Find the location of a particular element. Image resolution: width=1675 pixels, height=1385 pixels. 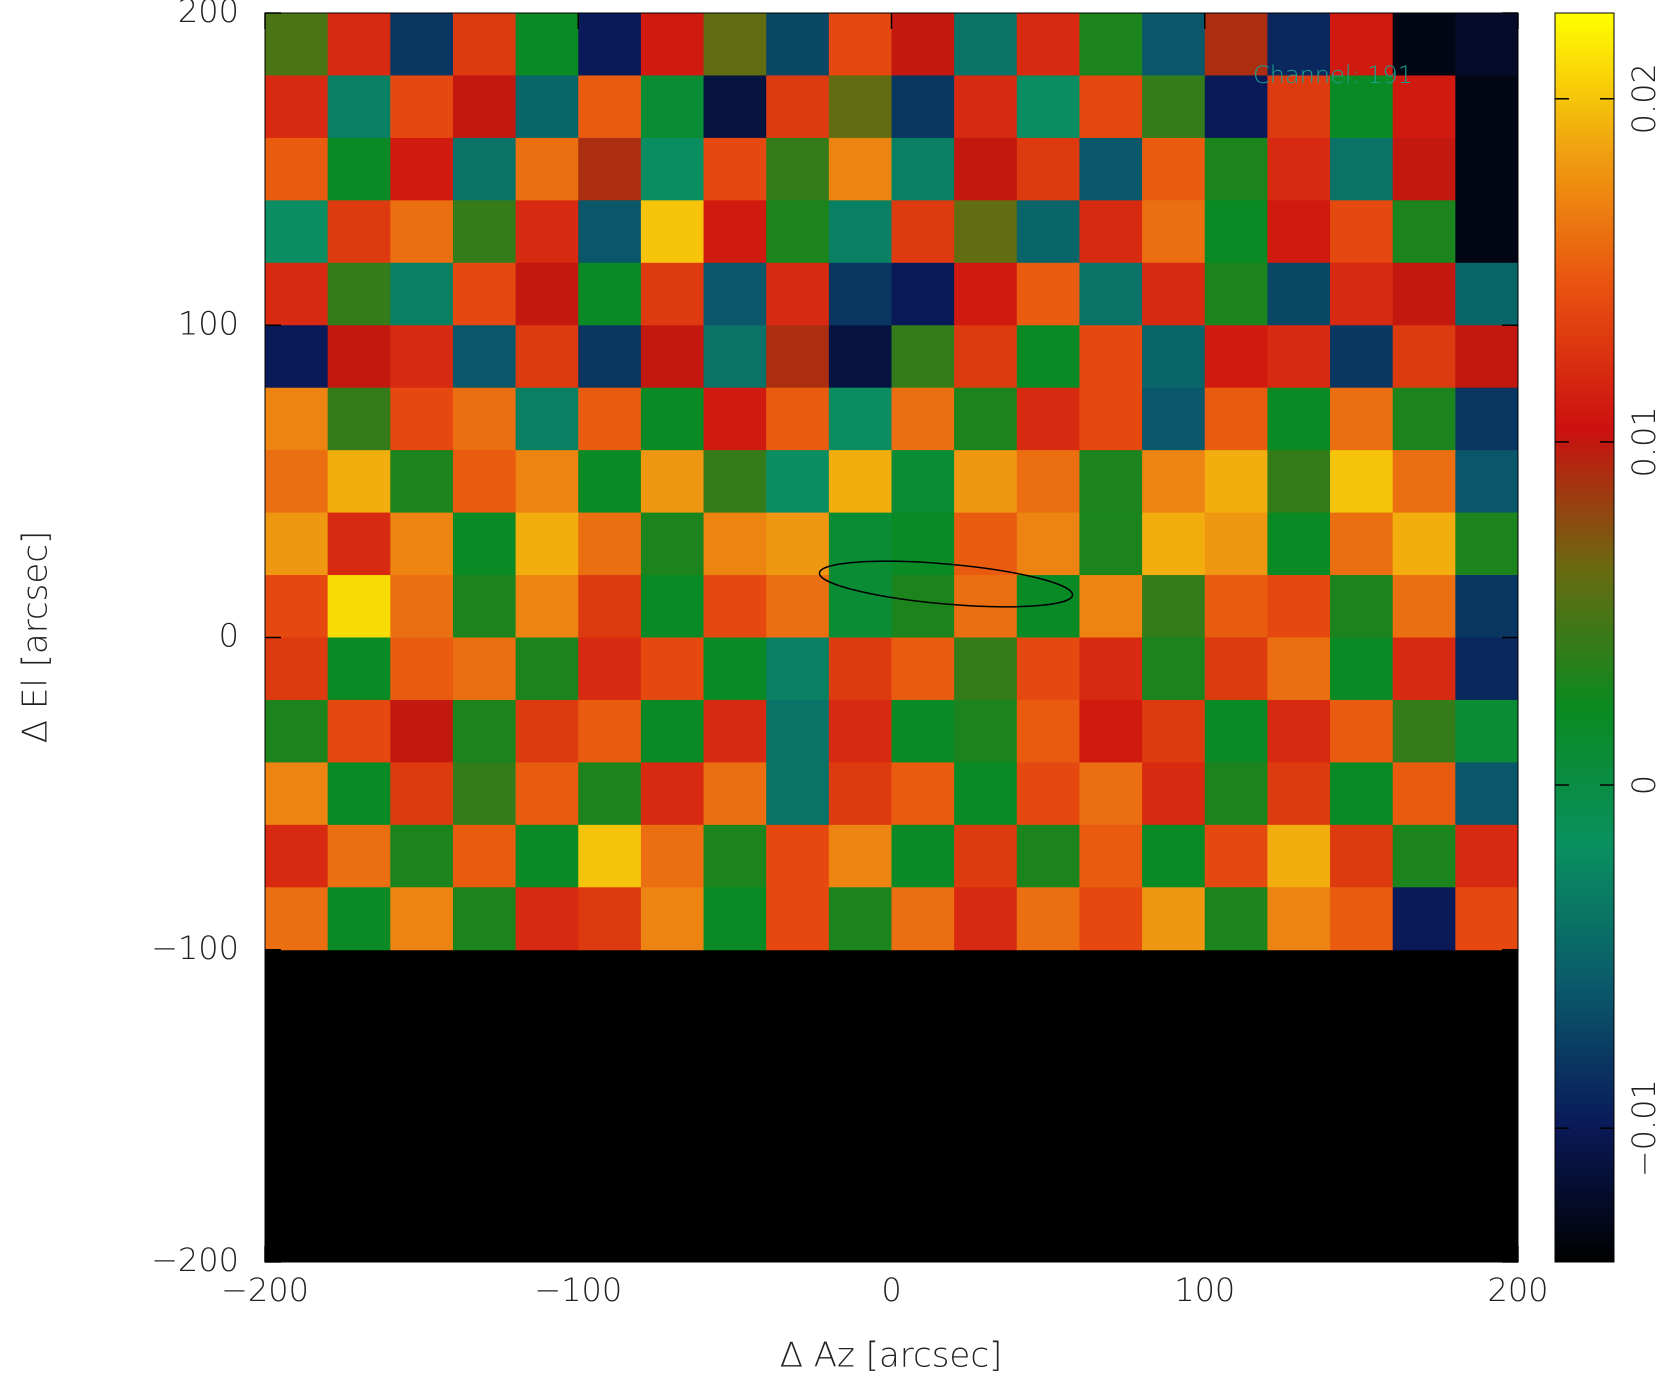

colorbar is located at coordinates (1584, 637).